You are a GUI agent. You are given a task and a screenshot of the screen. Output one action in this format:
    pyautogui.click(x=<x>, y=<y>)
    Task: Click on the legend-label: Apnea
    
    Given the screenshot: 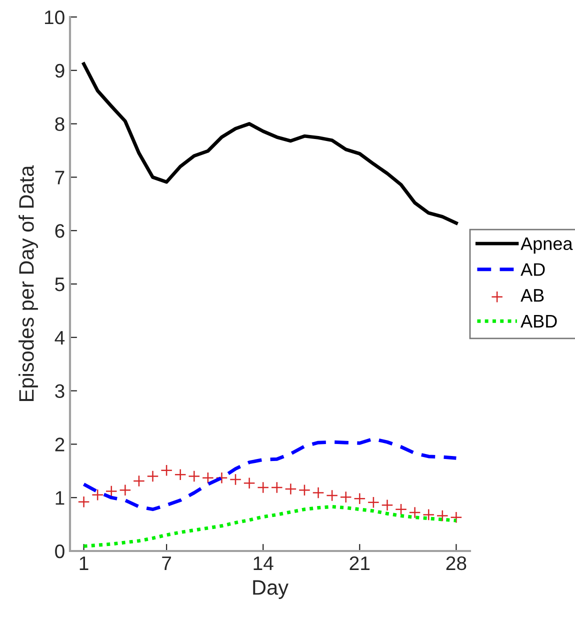 What is the action you would take?
    pyautogui.click(x=546, y=245)
    